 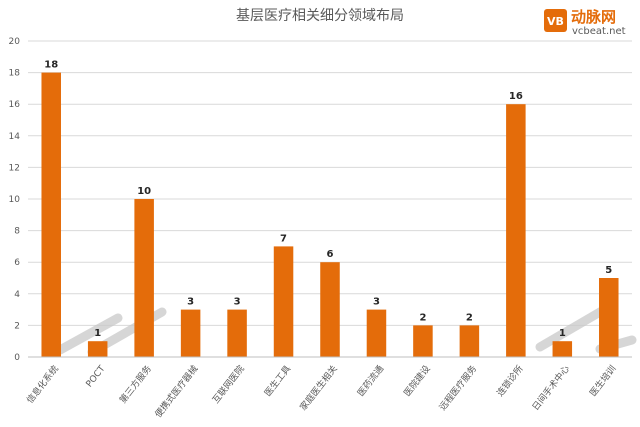 What do you see at coordinates (608, 270) in the screenshot?
I see `data-label: 5` at bounding box center [608, 270].